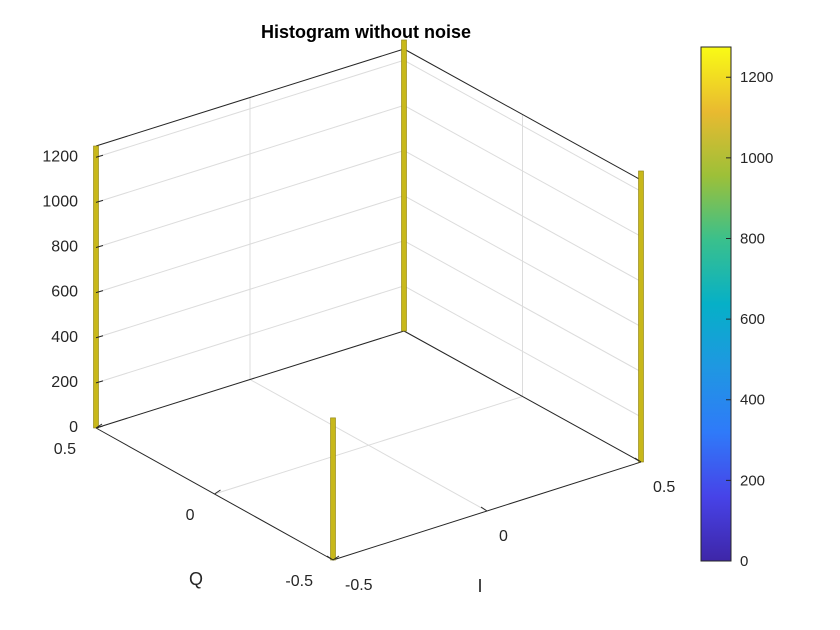  What do you see at coordinates (479, 586) in the screenshot?
I see `x-axis-label: I` at bounding box center [479, 586].